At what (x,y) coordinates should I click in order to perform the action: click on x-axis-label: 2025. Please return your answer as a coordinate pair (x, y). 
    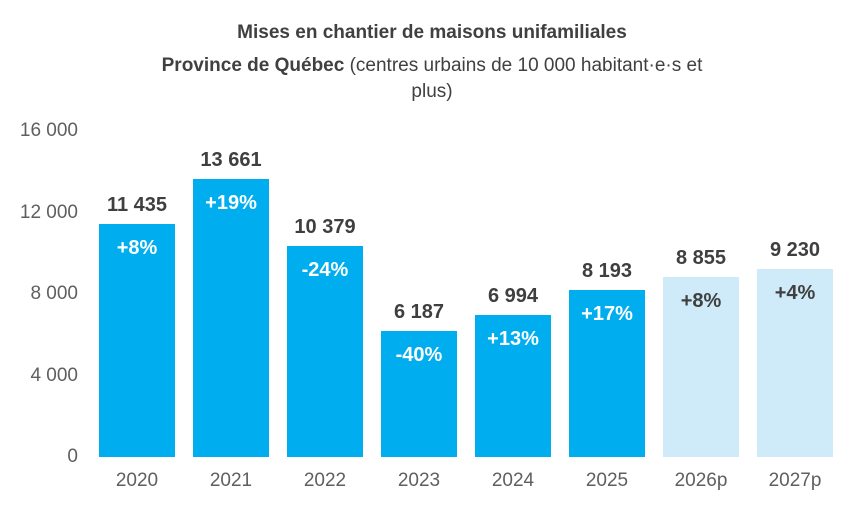
    Looking at the image, I should click on (607, 480).